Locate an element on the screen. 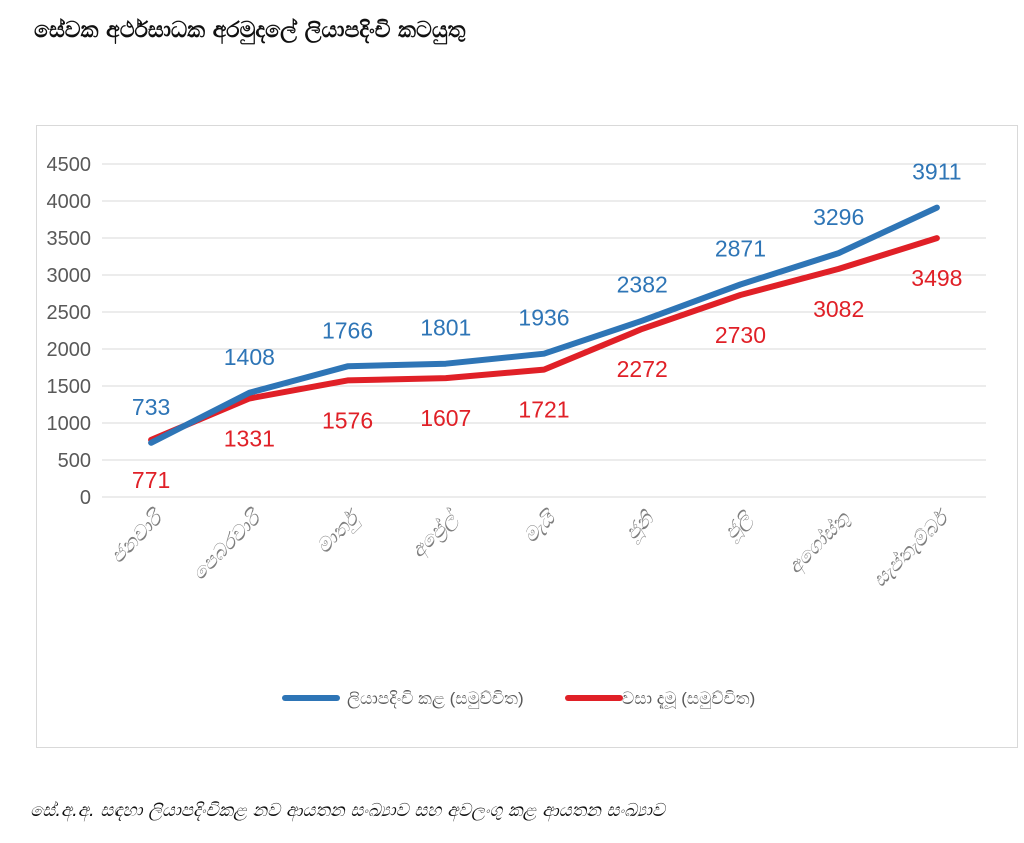  x-tick-label: මැයි is located at coordinates (541, 526).